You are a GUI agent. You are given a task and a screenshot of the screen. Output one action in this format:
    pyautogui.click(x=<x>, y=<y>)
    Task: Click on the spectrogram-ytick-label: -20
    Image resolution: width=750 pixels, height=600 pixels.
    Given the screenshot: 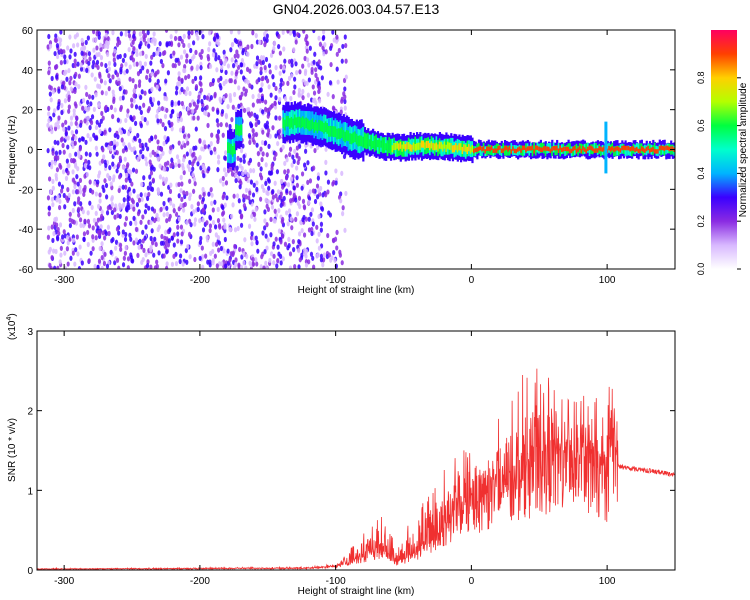 What is the action you would take?
    pyautogui.click(x=26, y=190)
    